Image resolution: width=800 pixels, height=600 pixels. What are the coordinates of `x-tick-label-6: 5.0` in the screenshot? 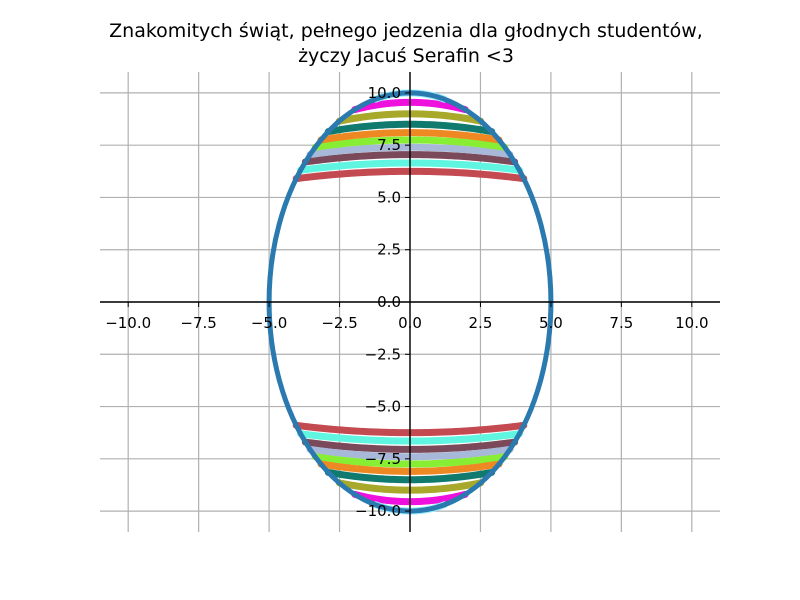 It's located at (551, 323).